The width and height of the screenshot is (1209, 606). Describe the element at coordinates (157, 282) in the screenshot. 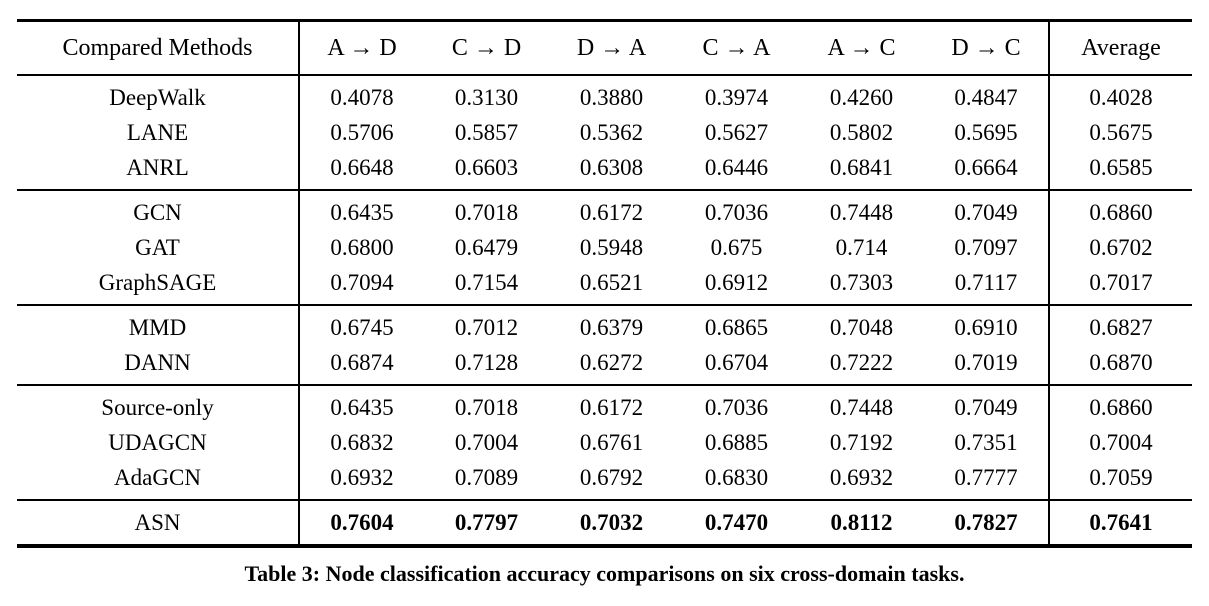

I see `method-name: GraphSAGE` at that location.